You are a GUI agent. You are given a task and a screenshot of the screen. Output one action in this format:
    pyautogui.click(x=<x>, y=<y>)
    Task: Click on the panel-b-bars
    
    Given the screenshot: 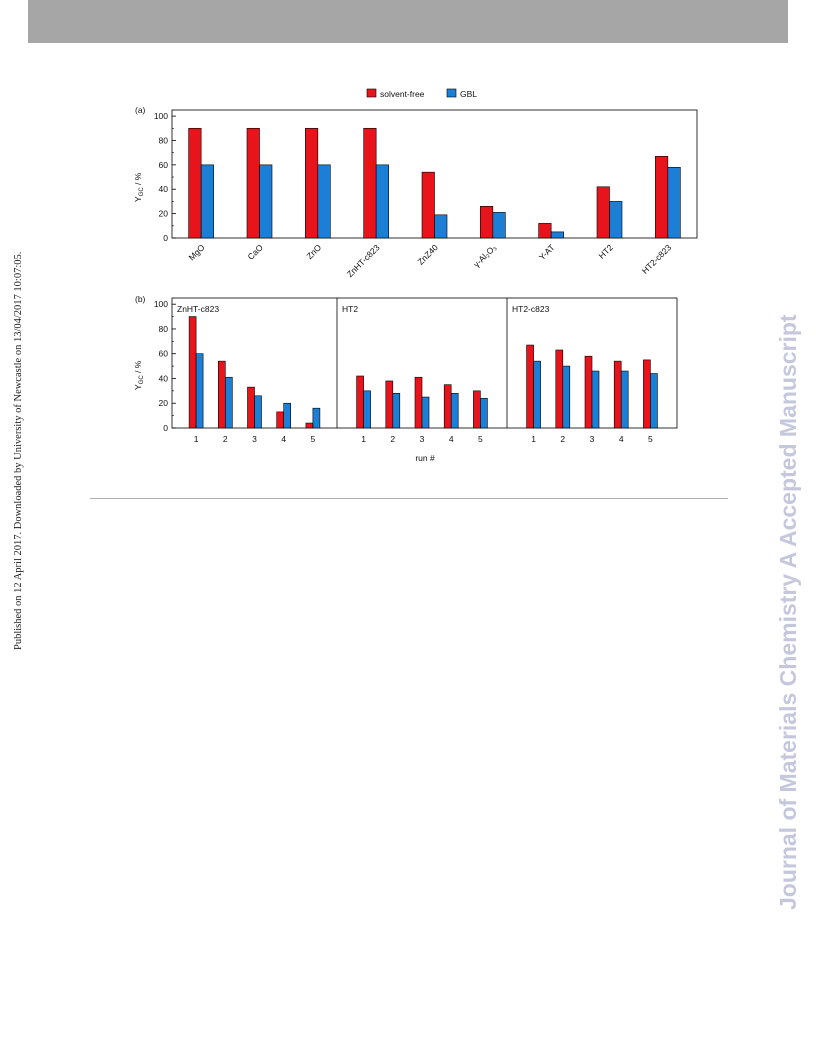 What is the action you would take?
    pyautogui.click(x=423, y=372)
    